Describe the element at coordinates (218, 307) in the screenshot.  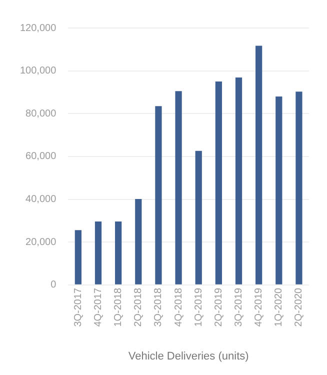
I see `x-tick-label: 2Q-2019` at that location.